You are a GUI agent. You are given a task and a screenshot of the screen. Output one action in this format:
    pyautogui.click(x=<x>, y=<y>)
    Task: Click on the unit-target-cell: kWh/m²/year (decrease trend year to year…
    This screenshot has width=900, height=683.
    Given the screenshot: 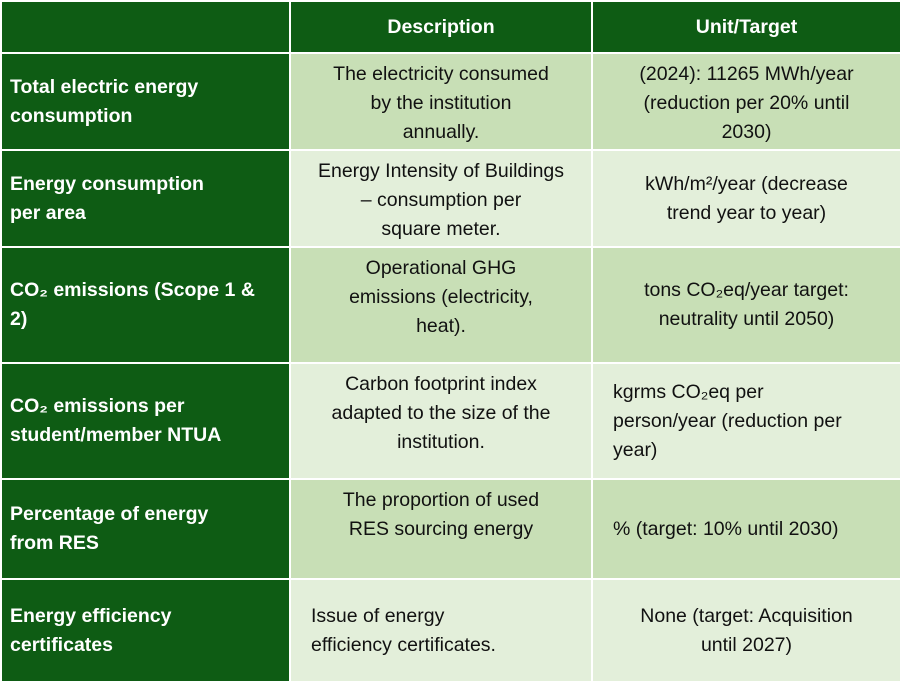 What is the action you would take?
    pyautogui.click(x=745, y=198)
    